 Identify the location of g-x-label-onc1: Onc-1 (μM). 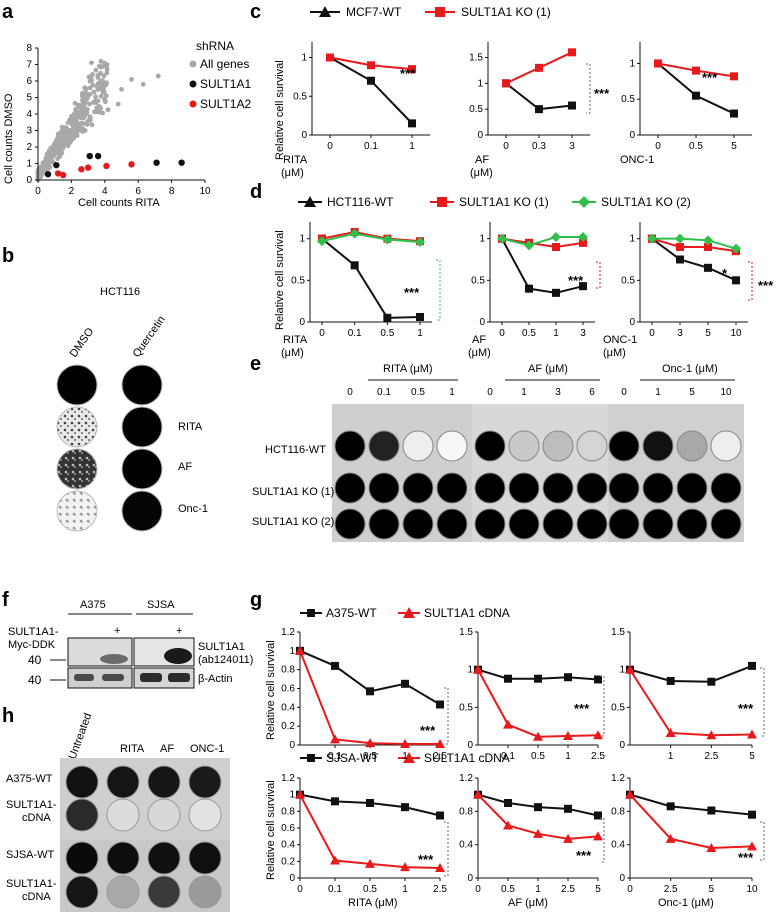
(686, 903).